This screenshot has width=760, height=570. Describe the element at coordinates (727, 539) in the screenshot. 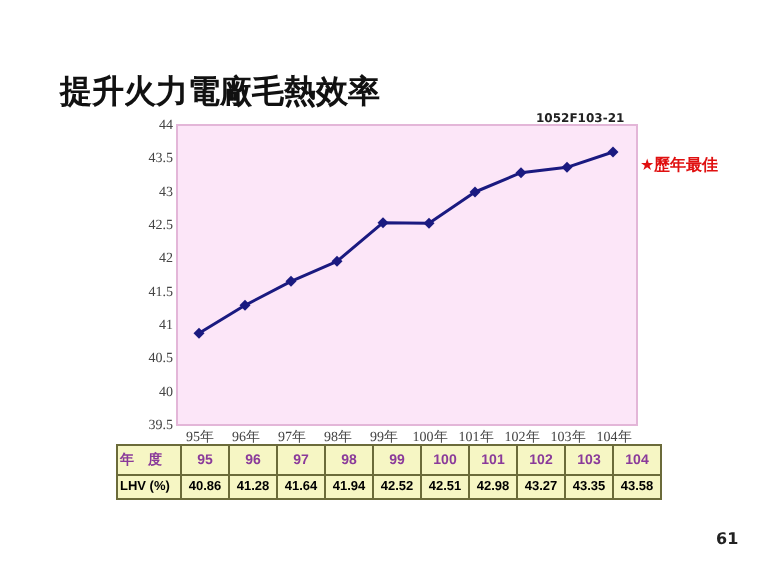

I see `text: 61` at that location.